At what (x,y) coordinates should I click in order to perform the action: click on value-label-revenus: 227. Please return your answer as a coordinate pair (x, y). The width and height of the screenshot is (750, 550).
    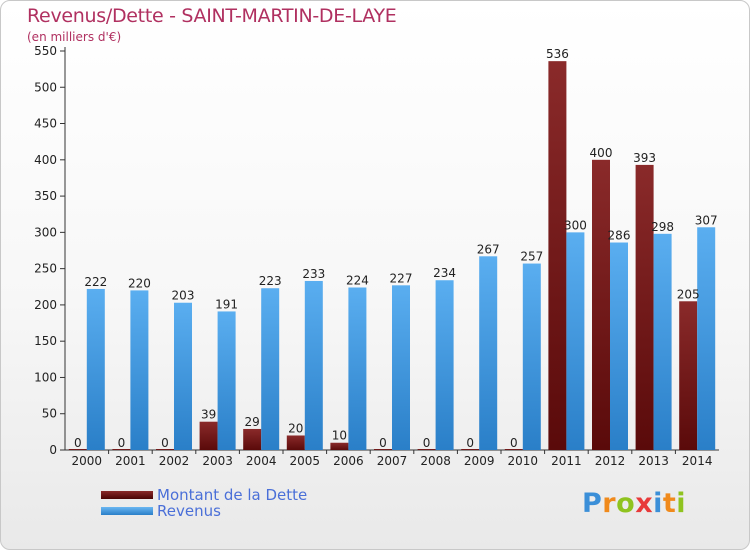
    Looking at the image, I should click on (401, 278).